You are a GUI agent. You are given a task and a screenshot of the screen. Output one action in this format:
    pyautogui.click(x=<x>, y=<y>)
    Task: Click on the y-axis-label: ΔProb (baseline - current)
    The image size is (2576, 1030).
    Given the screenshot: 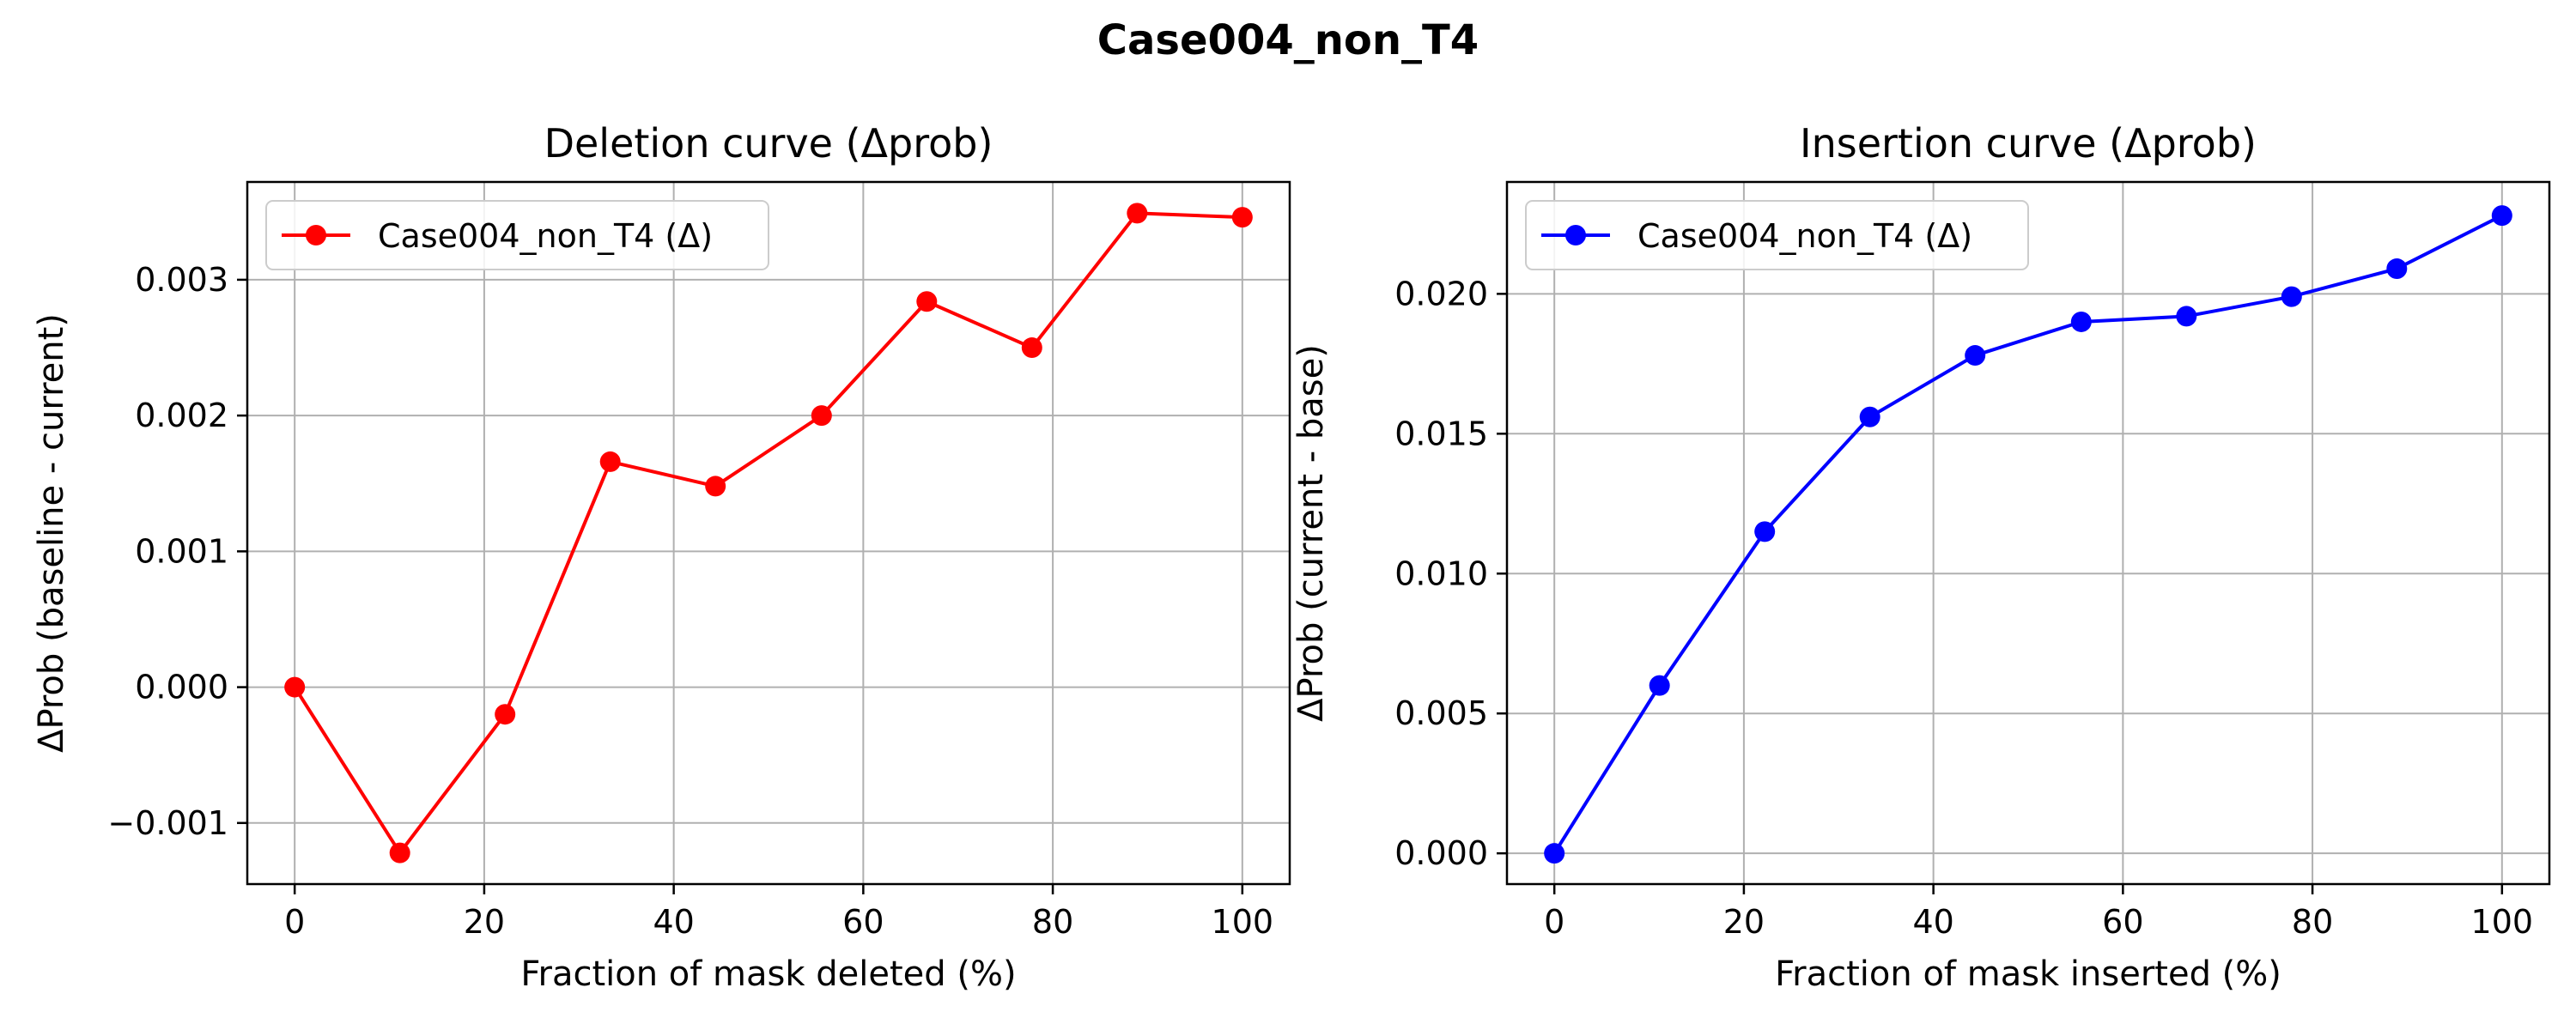 What is the action you would take?
    pyautogui.click(x=52, y=533)
    